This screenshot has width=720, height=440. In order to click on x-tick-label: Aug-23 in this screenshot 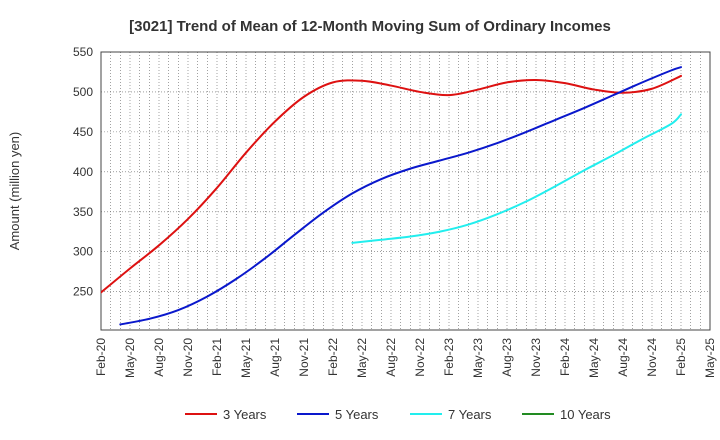, I will do `click(507, 357)`.